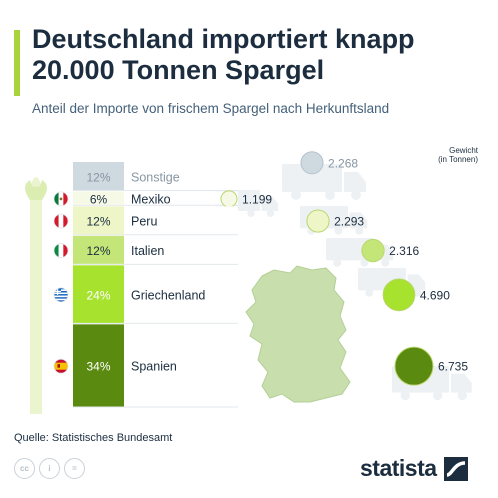 The height and width of the screenshot is (498, 498). I want to click on license-icons: cc i =, so click(49, 468).